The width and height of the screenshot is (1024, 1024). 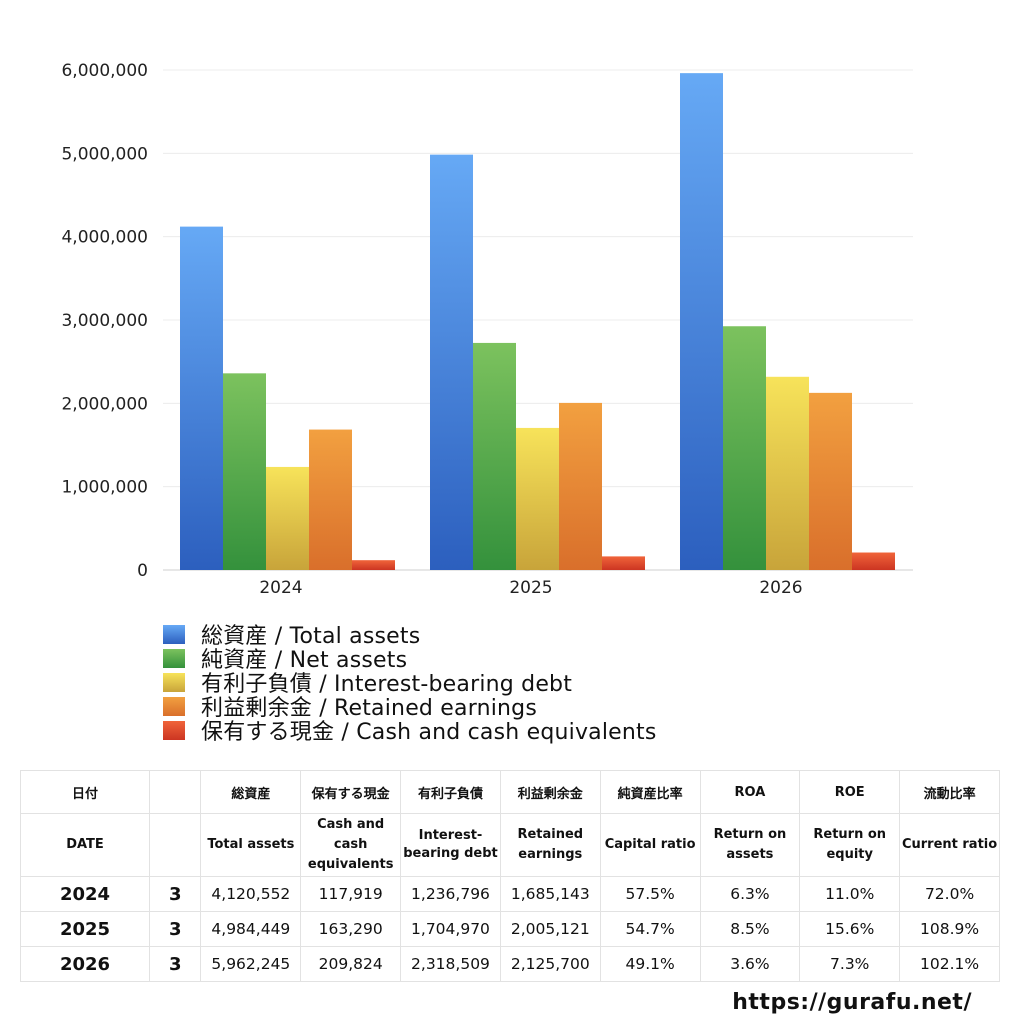 I want to click on table-cell: 1,236,796, so click(x=450, y=894).